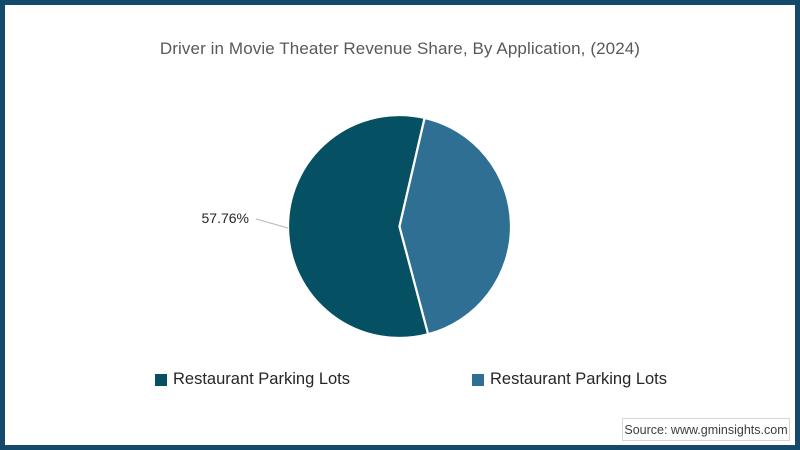 Image resolution: width=800 pixels, height=450 pixels. I want to click on legend-item-dark-slice: Restaurant Parking Lots, so click(252, 379).